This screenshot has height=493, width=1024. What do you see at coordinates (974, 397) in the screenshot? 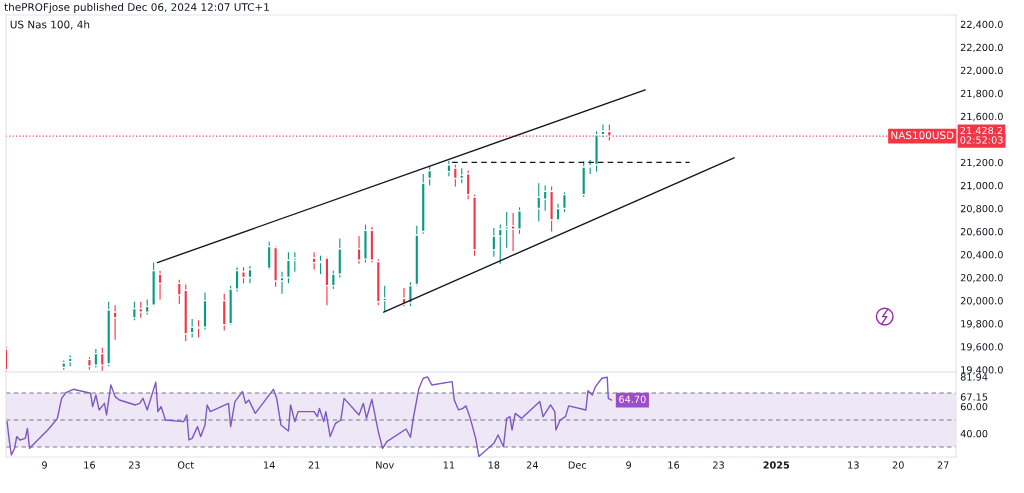
I see `y-tick-label: 67.15` at bounding box center [974, 397].